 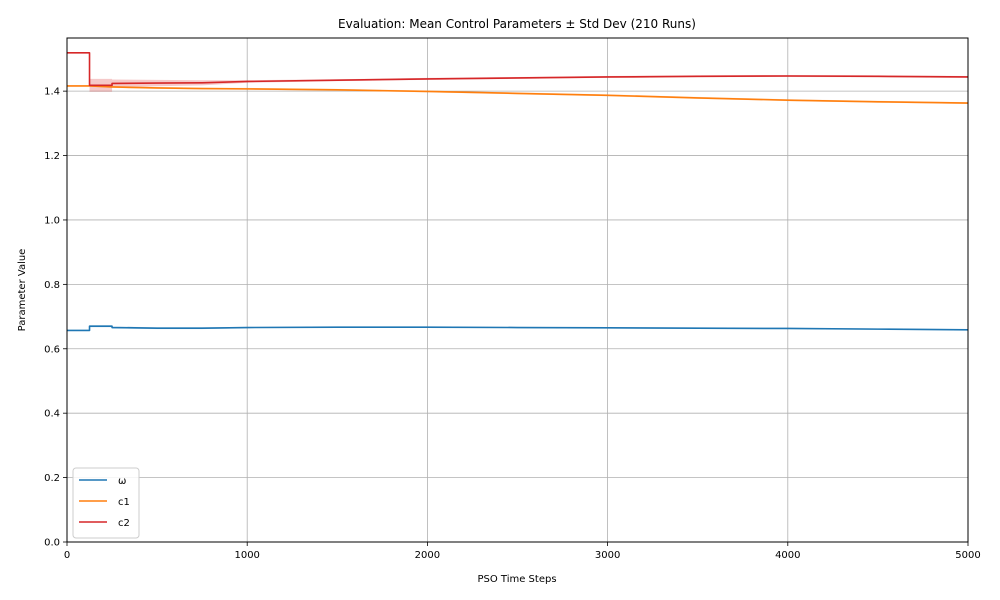 I want to click on x-tick-label: 5000, so click(x=967, y=555).